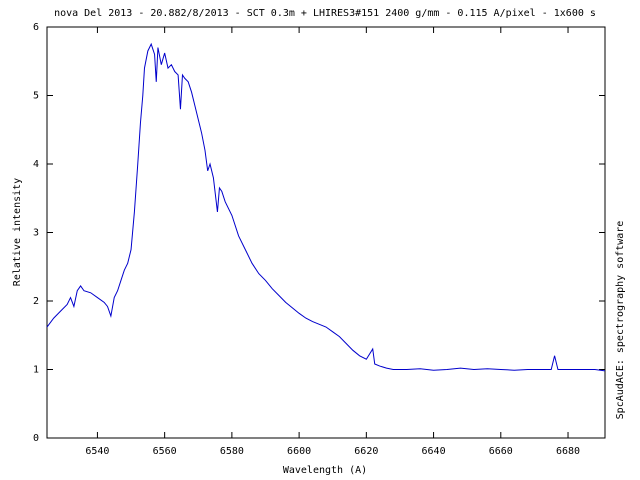 The width and height of the screenshot is (640, 480). I want to click on x-tick-label: 6680, so click(568, 451).